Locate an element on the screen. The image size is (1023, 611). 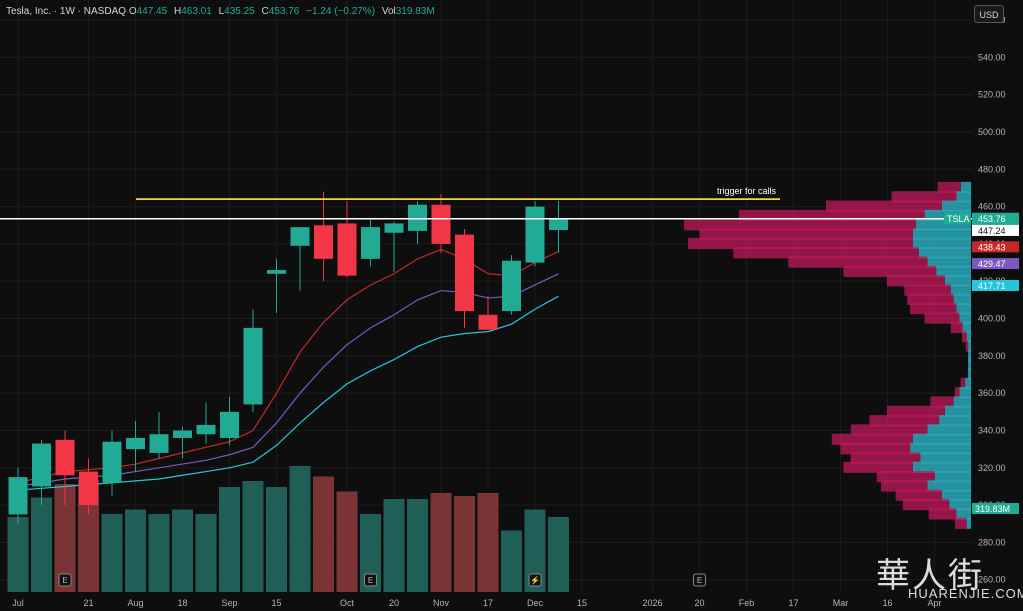
currency-button: USD is located at coordinates (989, 14).